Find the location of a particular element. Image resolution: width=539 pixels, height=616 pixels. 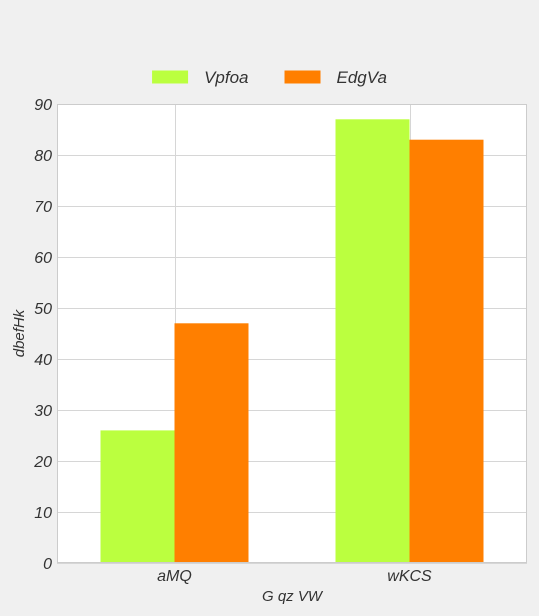

x-tick-label: wKCS is located at coordinates (409, 576).